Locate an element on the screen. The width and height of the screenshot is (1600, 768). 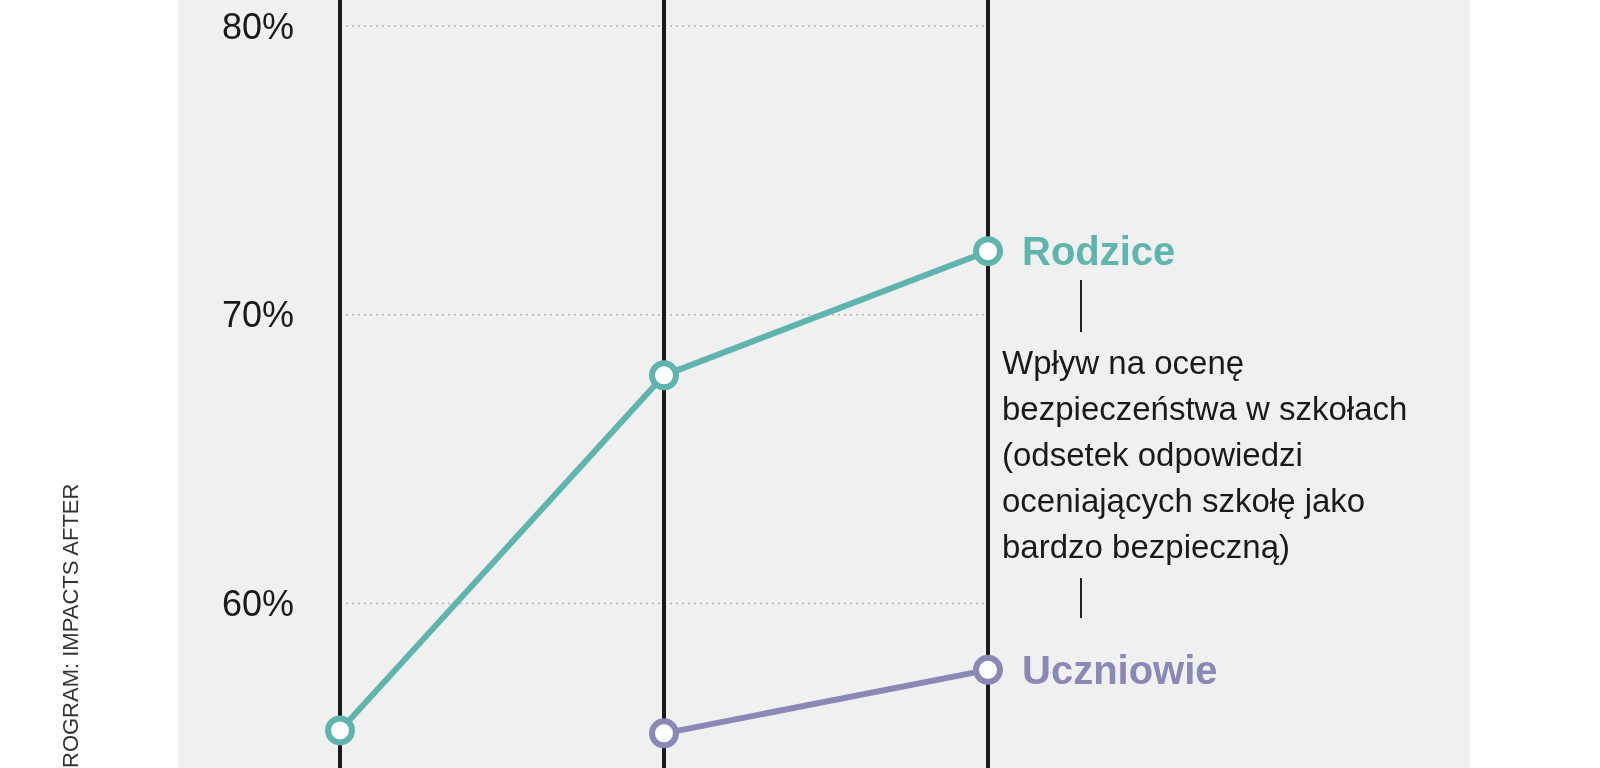
y-tick-label: 80% is located at coordinates (257, 26).